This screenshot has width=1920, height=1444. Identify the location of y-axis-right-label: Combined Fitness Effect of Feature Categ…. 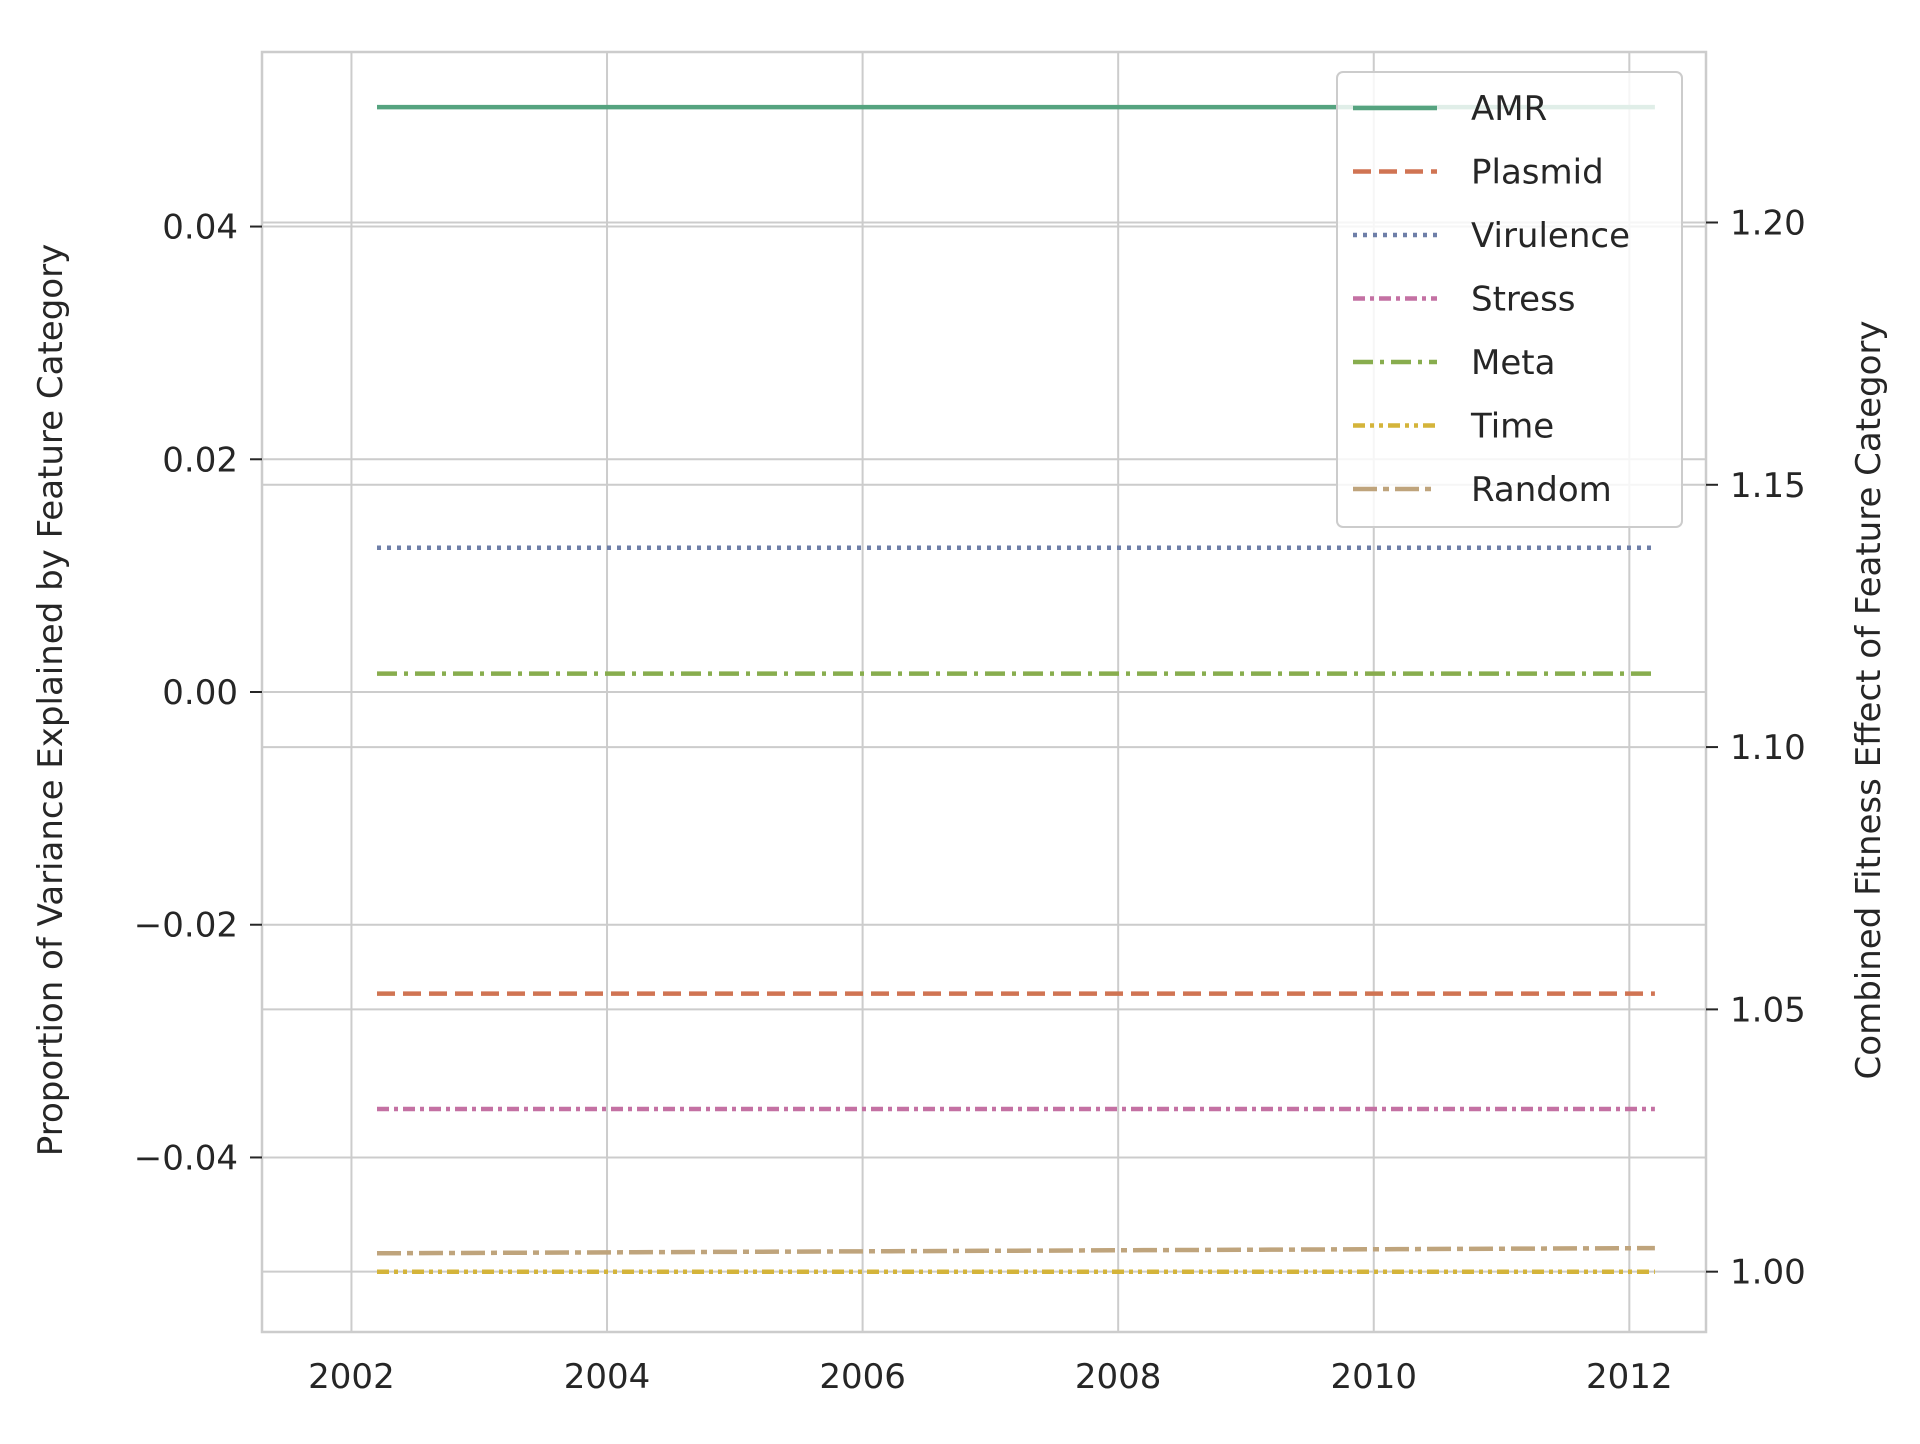
(1869, 700).